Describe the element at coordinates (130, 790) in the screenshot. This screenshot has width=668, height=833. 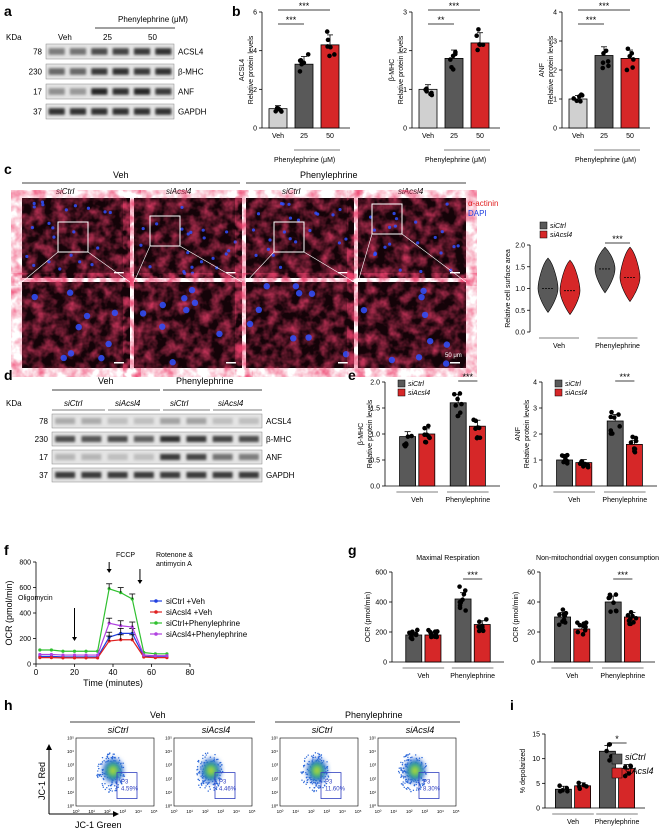
I see `facs-percent: 4.59%` at that location.